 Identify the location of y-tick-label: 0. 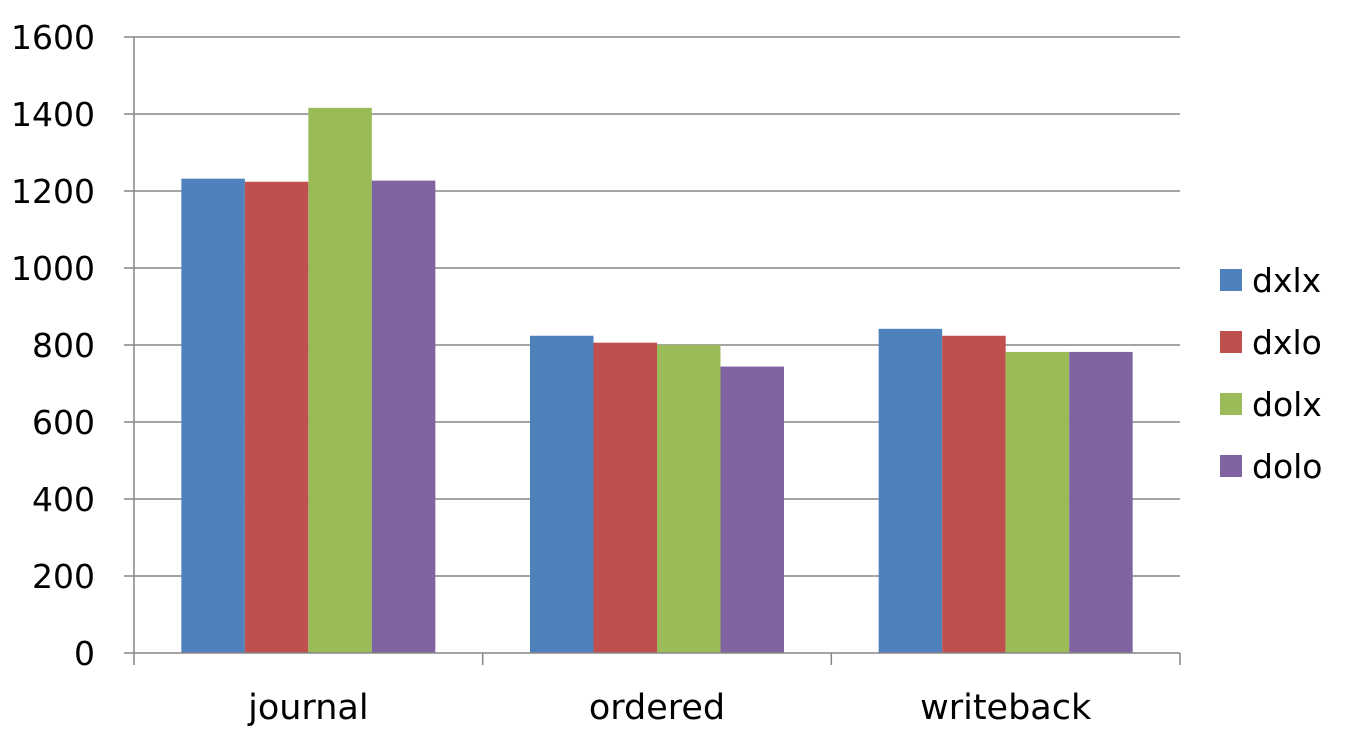
(84, 653).